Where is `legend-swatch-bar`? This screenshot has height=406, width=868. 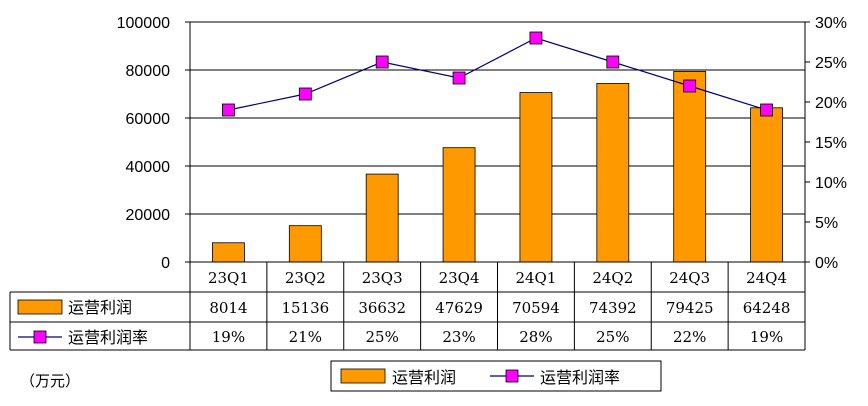
legend-swatch-bar is located at coordinates (363, 376).